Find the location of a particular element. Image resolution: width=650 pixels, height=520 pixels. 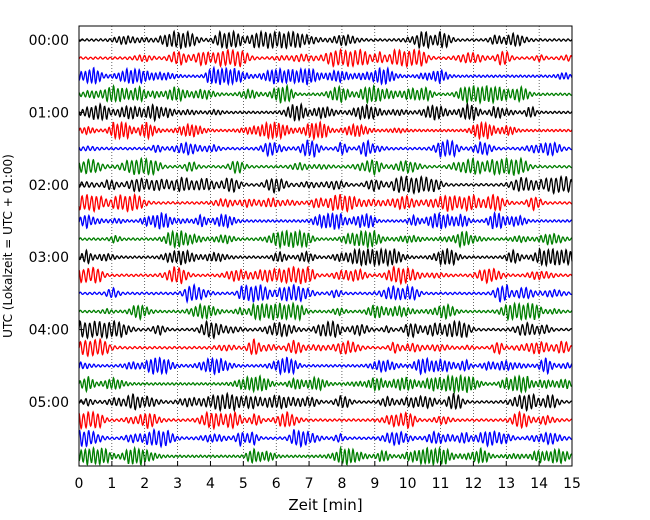

x-tick-label: 9 is located at coordinates (374, 484).